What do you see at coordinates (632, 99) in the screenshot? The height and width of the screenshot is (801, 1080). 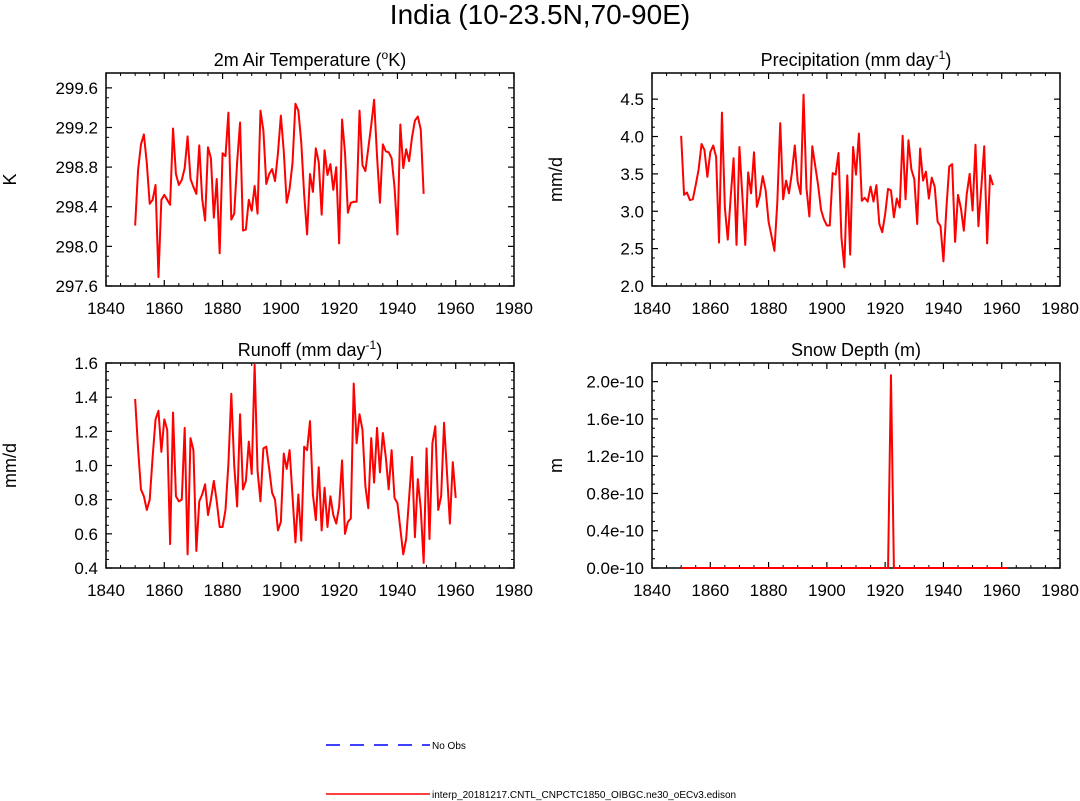 I see `y-tick-label: 4.5` at bounding box center [632, 99].